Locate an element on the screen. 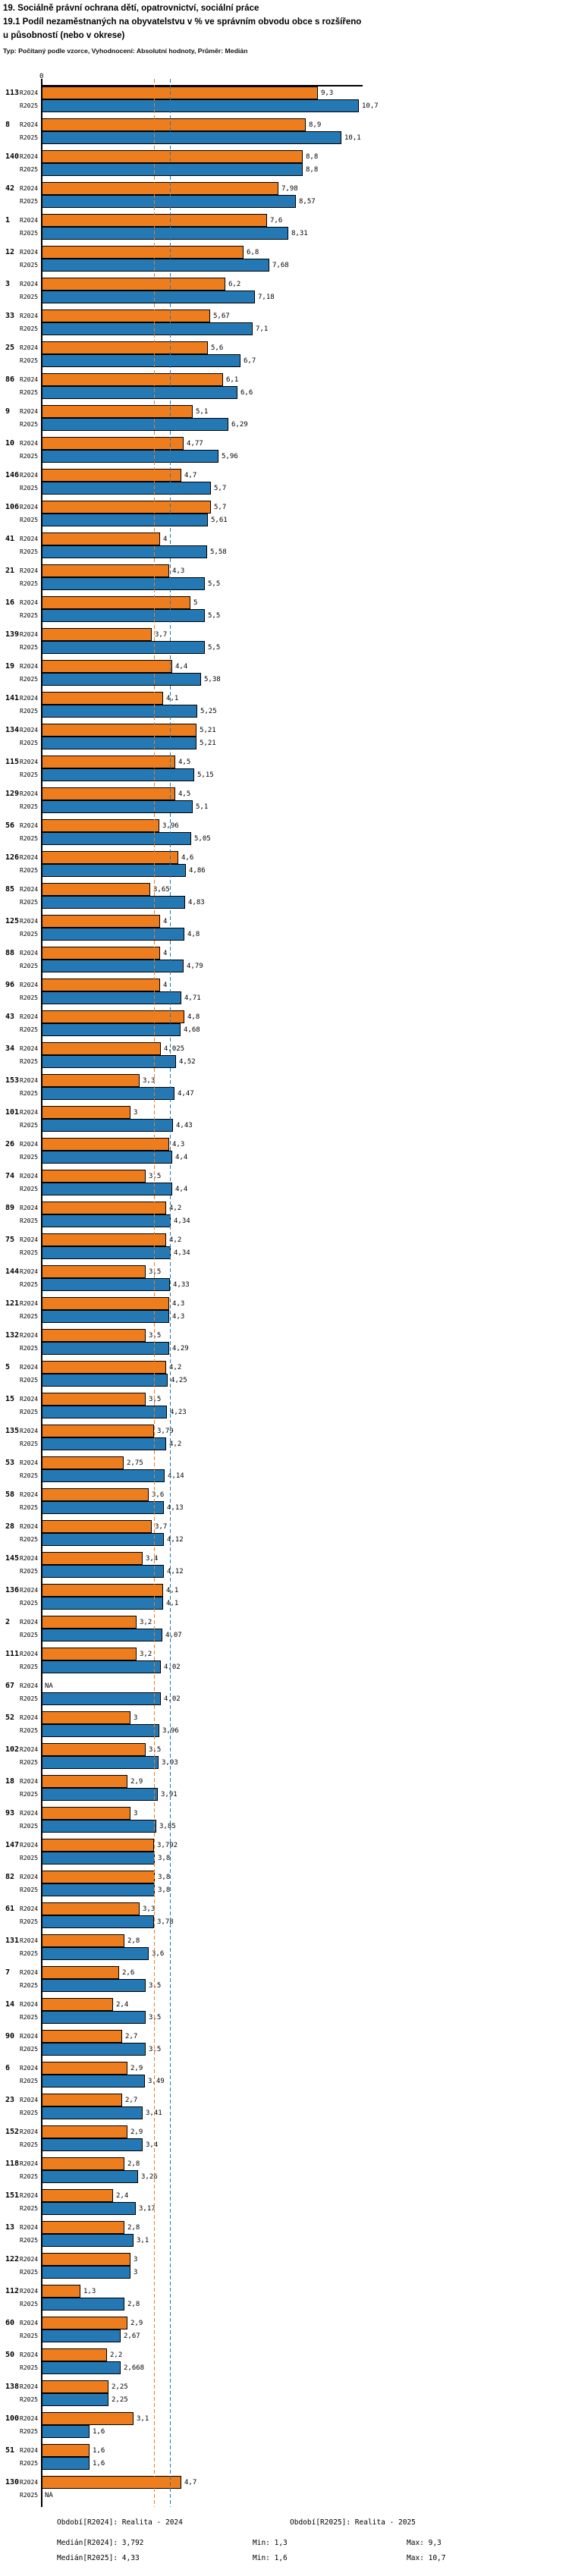 The height and width of the screenshot is (2576, 569). bar-value-label: 4,8 is located at coordinates (194, 1017).